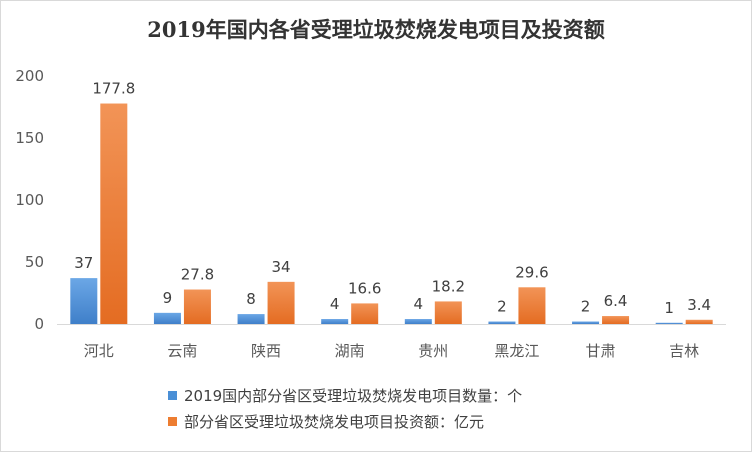  I want to click on legend-label-investment: 部分省区受理垃圾焚烧发电项目投资额：亿元, so click(334, 421).